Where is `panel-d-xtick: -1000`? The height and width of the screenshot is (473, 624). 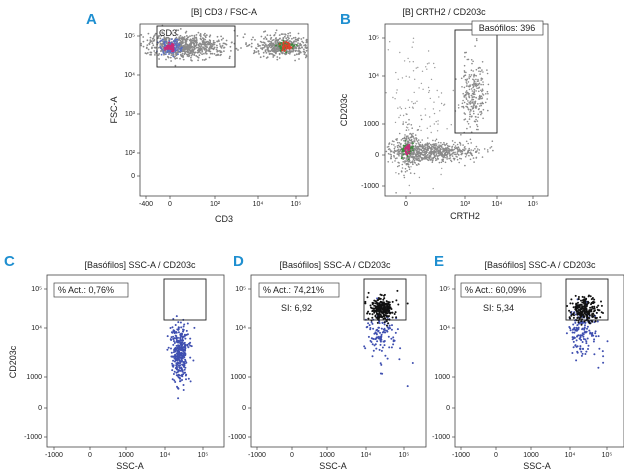 panel-d-xtick: -1000 is located at coordinates (257, 455).